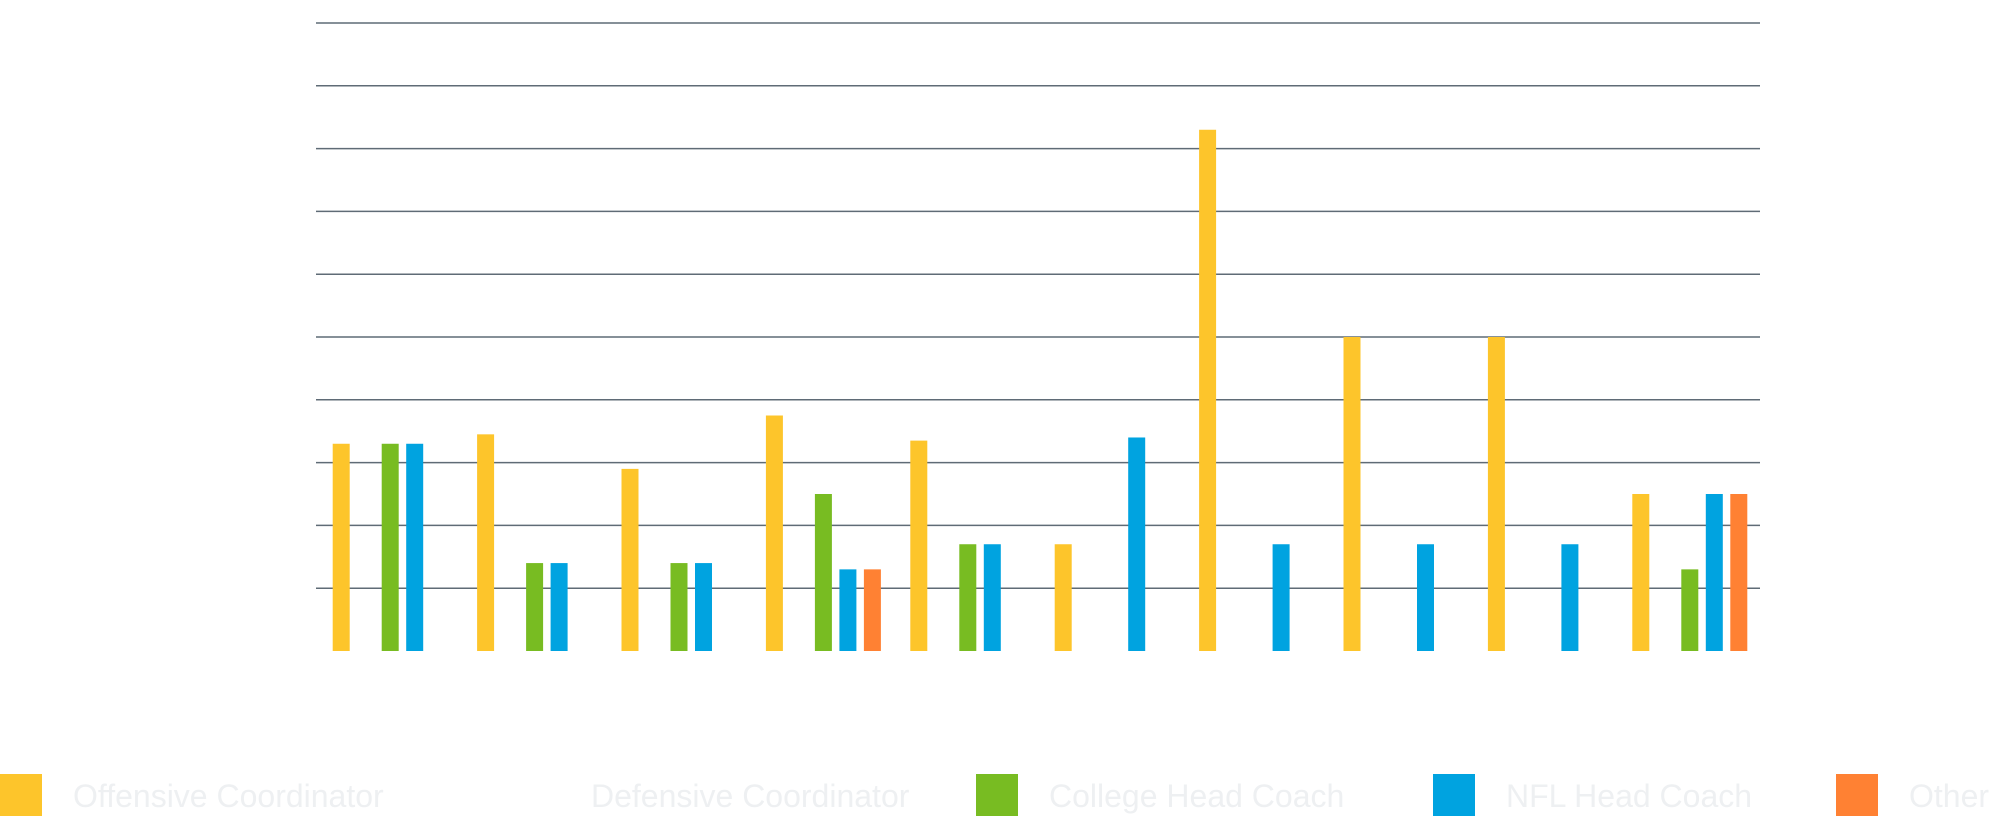 This screenshot has height=816, width=1996. What do you see at coordinates (1196, 796) in the screenshot?
I see `legend-label: College Head Coach` at bounding box center [1196, 796].